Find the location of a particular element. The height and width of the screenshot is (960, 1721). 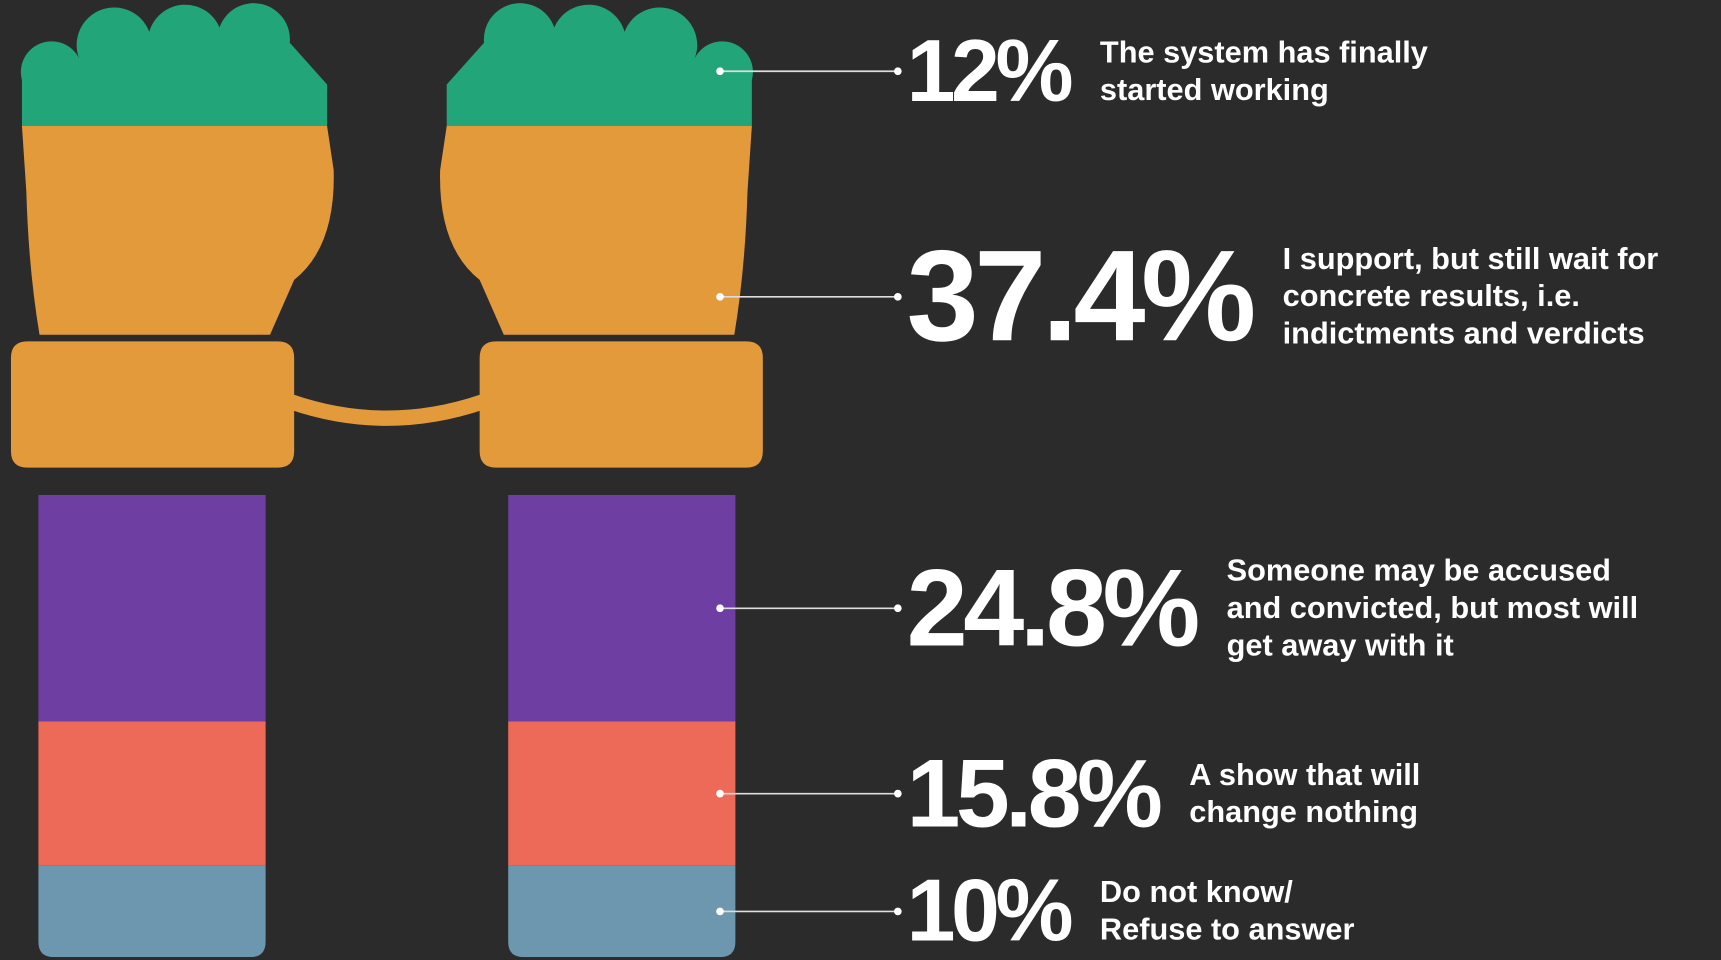

percent-label: 24.8% is located at coordinates (1053, 608).